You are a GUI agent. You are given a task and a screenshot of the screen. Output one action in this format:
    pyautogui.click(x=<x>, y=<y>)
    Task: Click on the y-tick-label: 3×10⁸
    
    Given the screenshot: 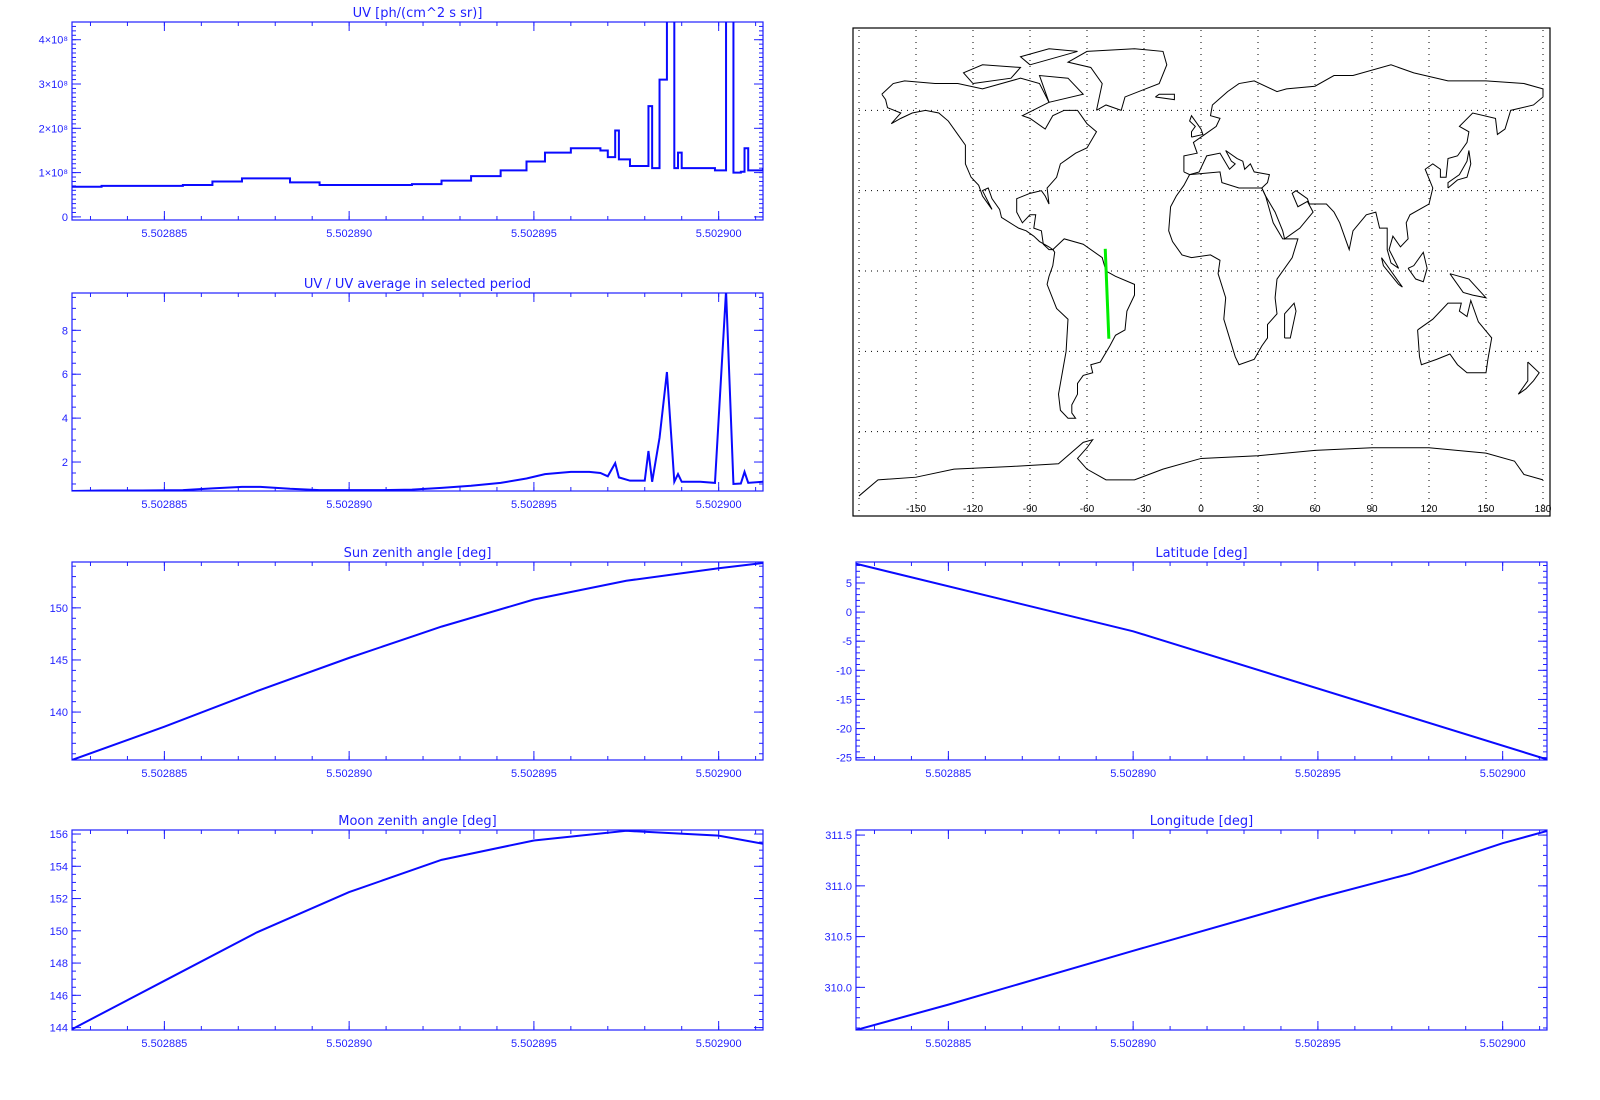 What is the action you would take?
    pyautogui.click(x=53, y=85)
    